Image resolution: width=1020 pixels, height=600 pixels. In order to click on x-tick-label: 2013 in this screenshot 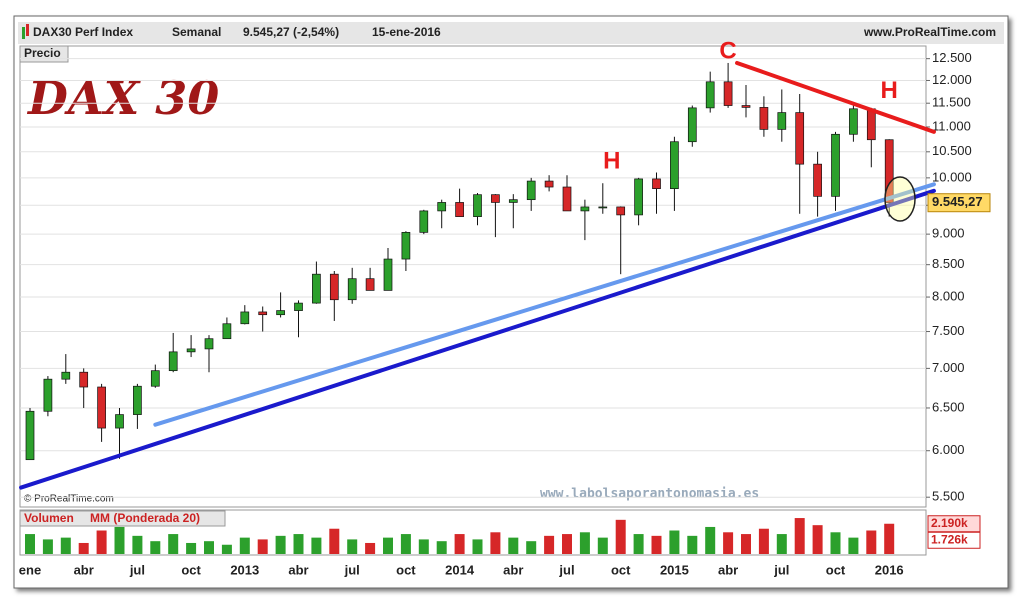, I will do `click(244, 569)`.